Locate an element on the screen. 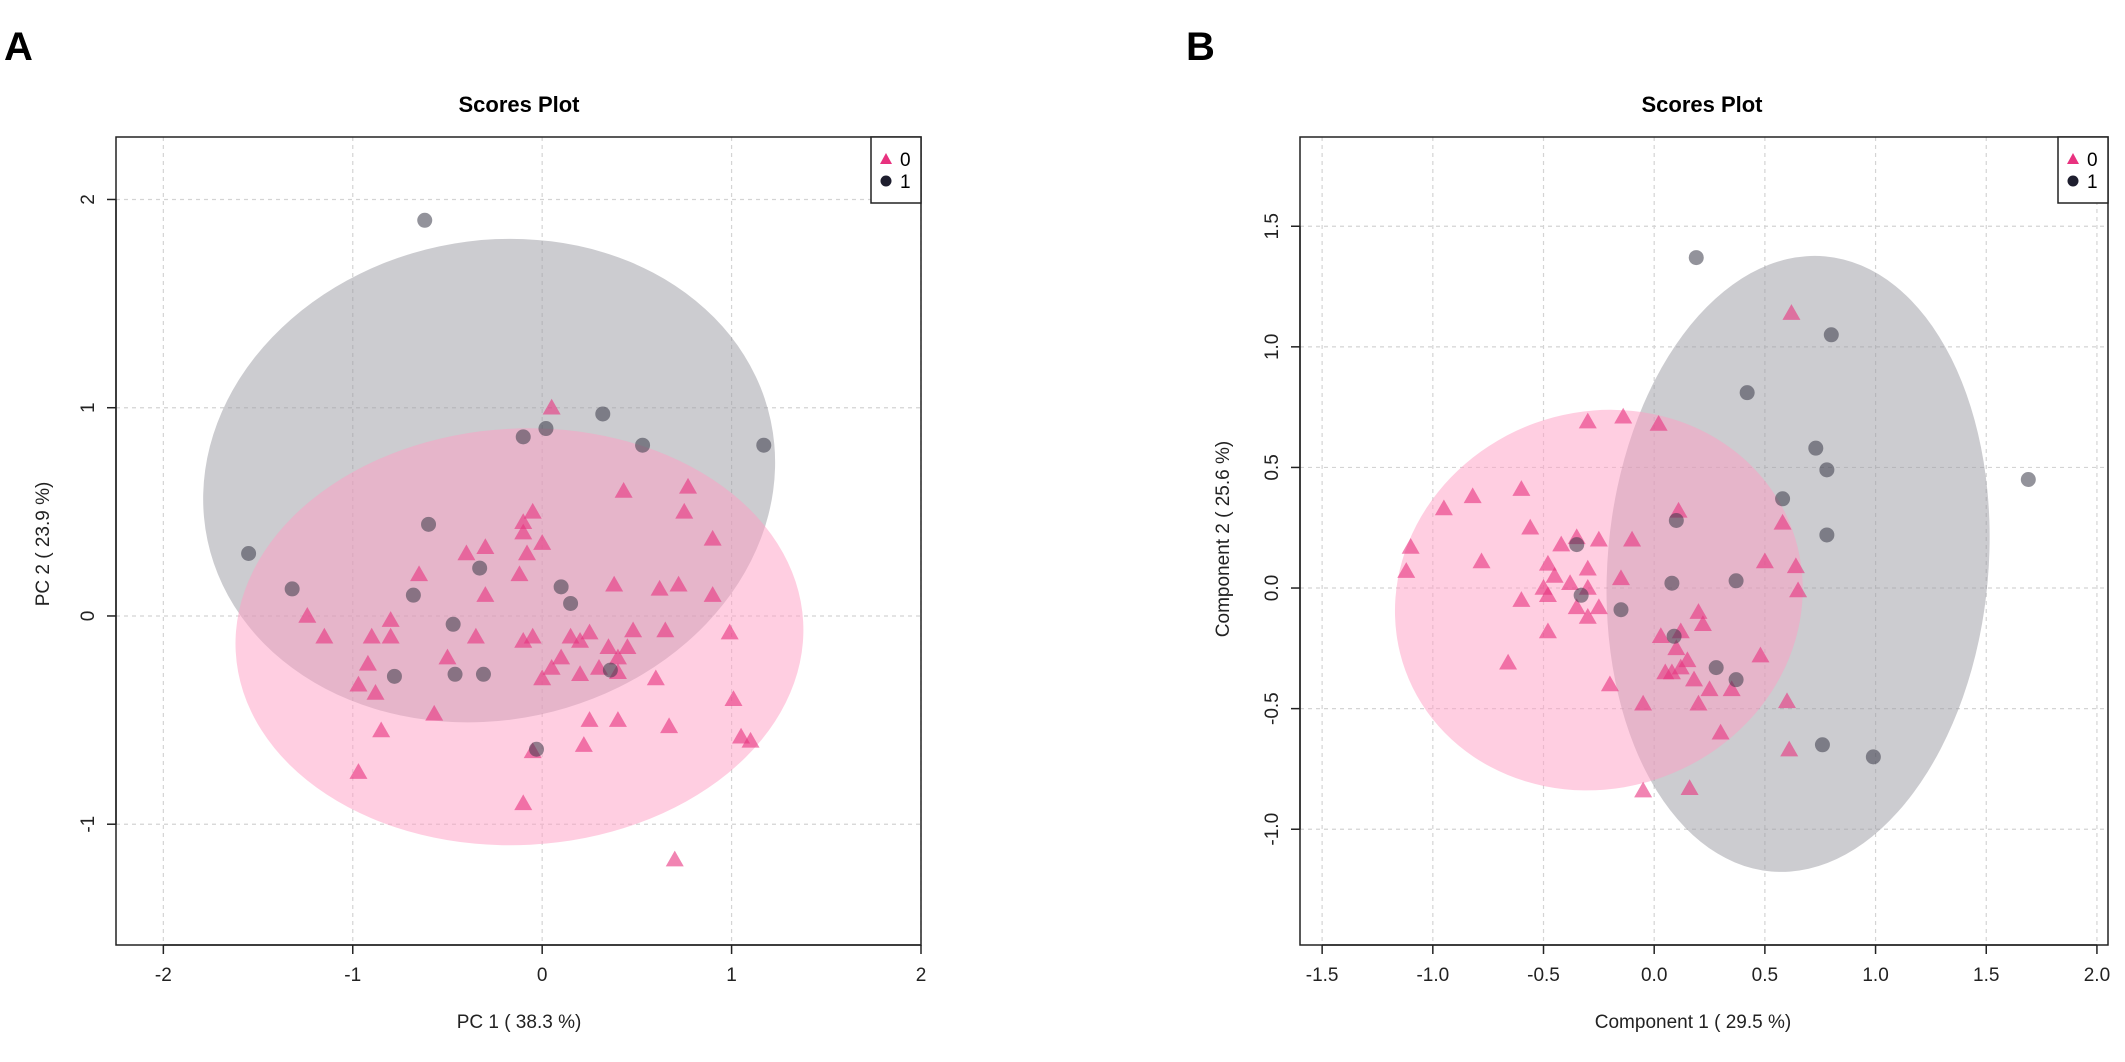  y-tick-label-4: 1.0 is located at coordinates (1272, 347).